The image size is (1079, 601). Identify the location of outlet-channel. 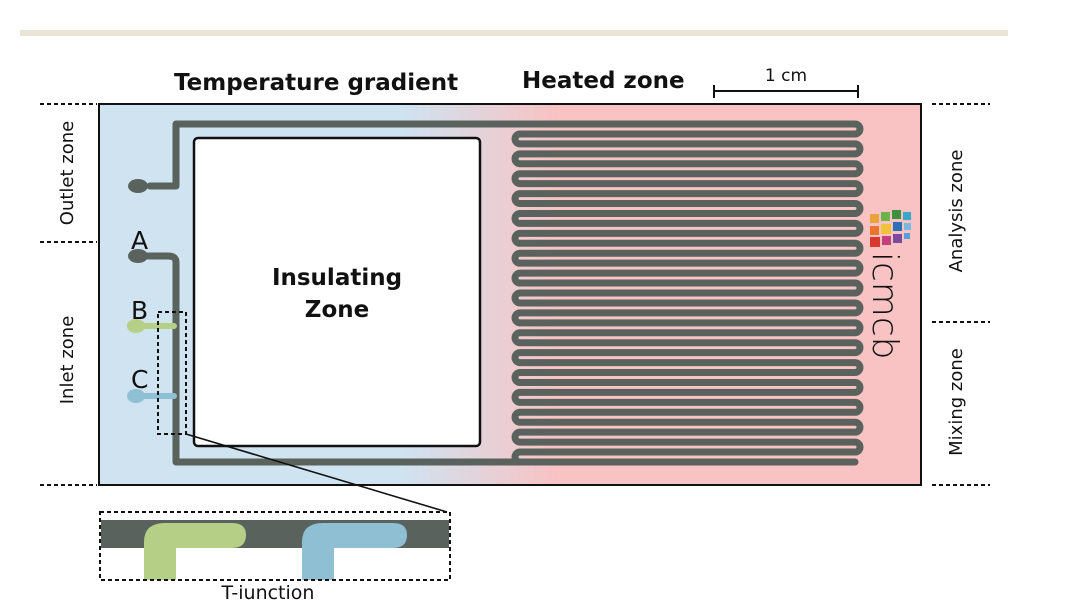
(335, 155).